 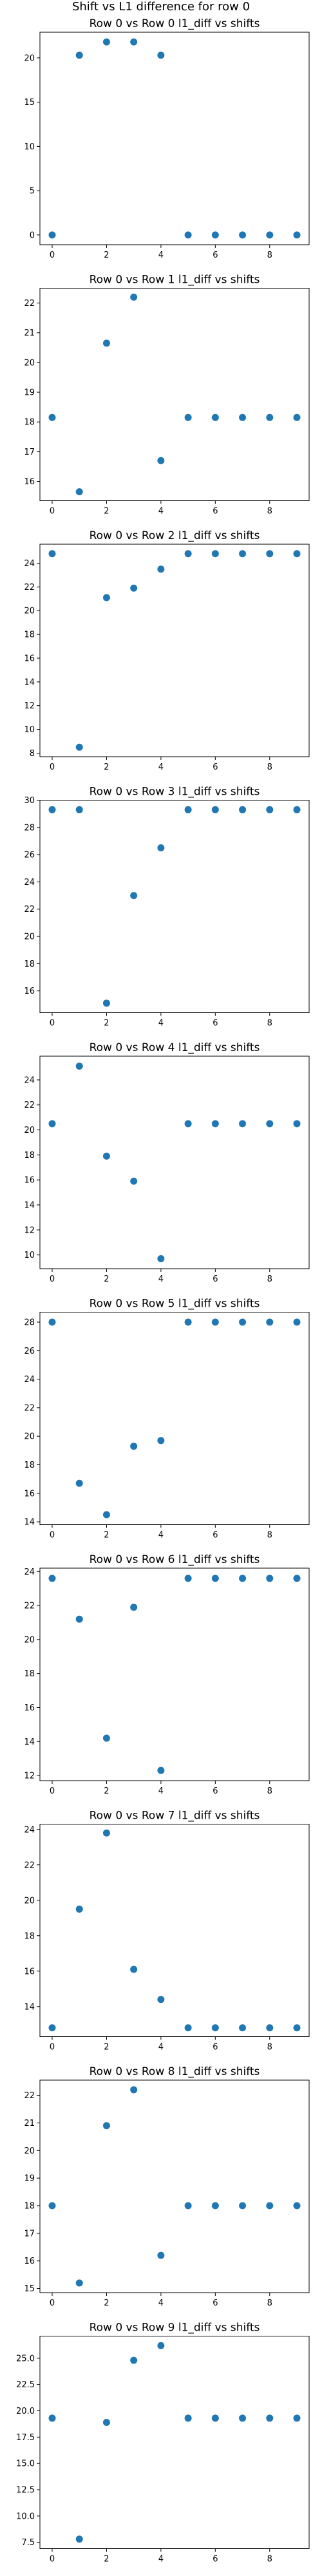 What do you see at coordinates (175, 2071) in the screenshot?
I see `subplot-title: Row 0 vs Row 8 l1_diff vs shifts` at bounding box center [175, 2071].